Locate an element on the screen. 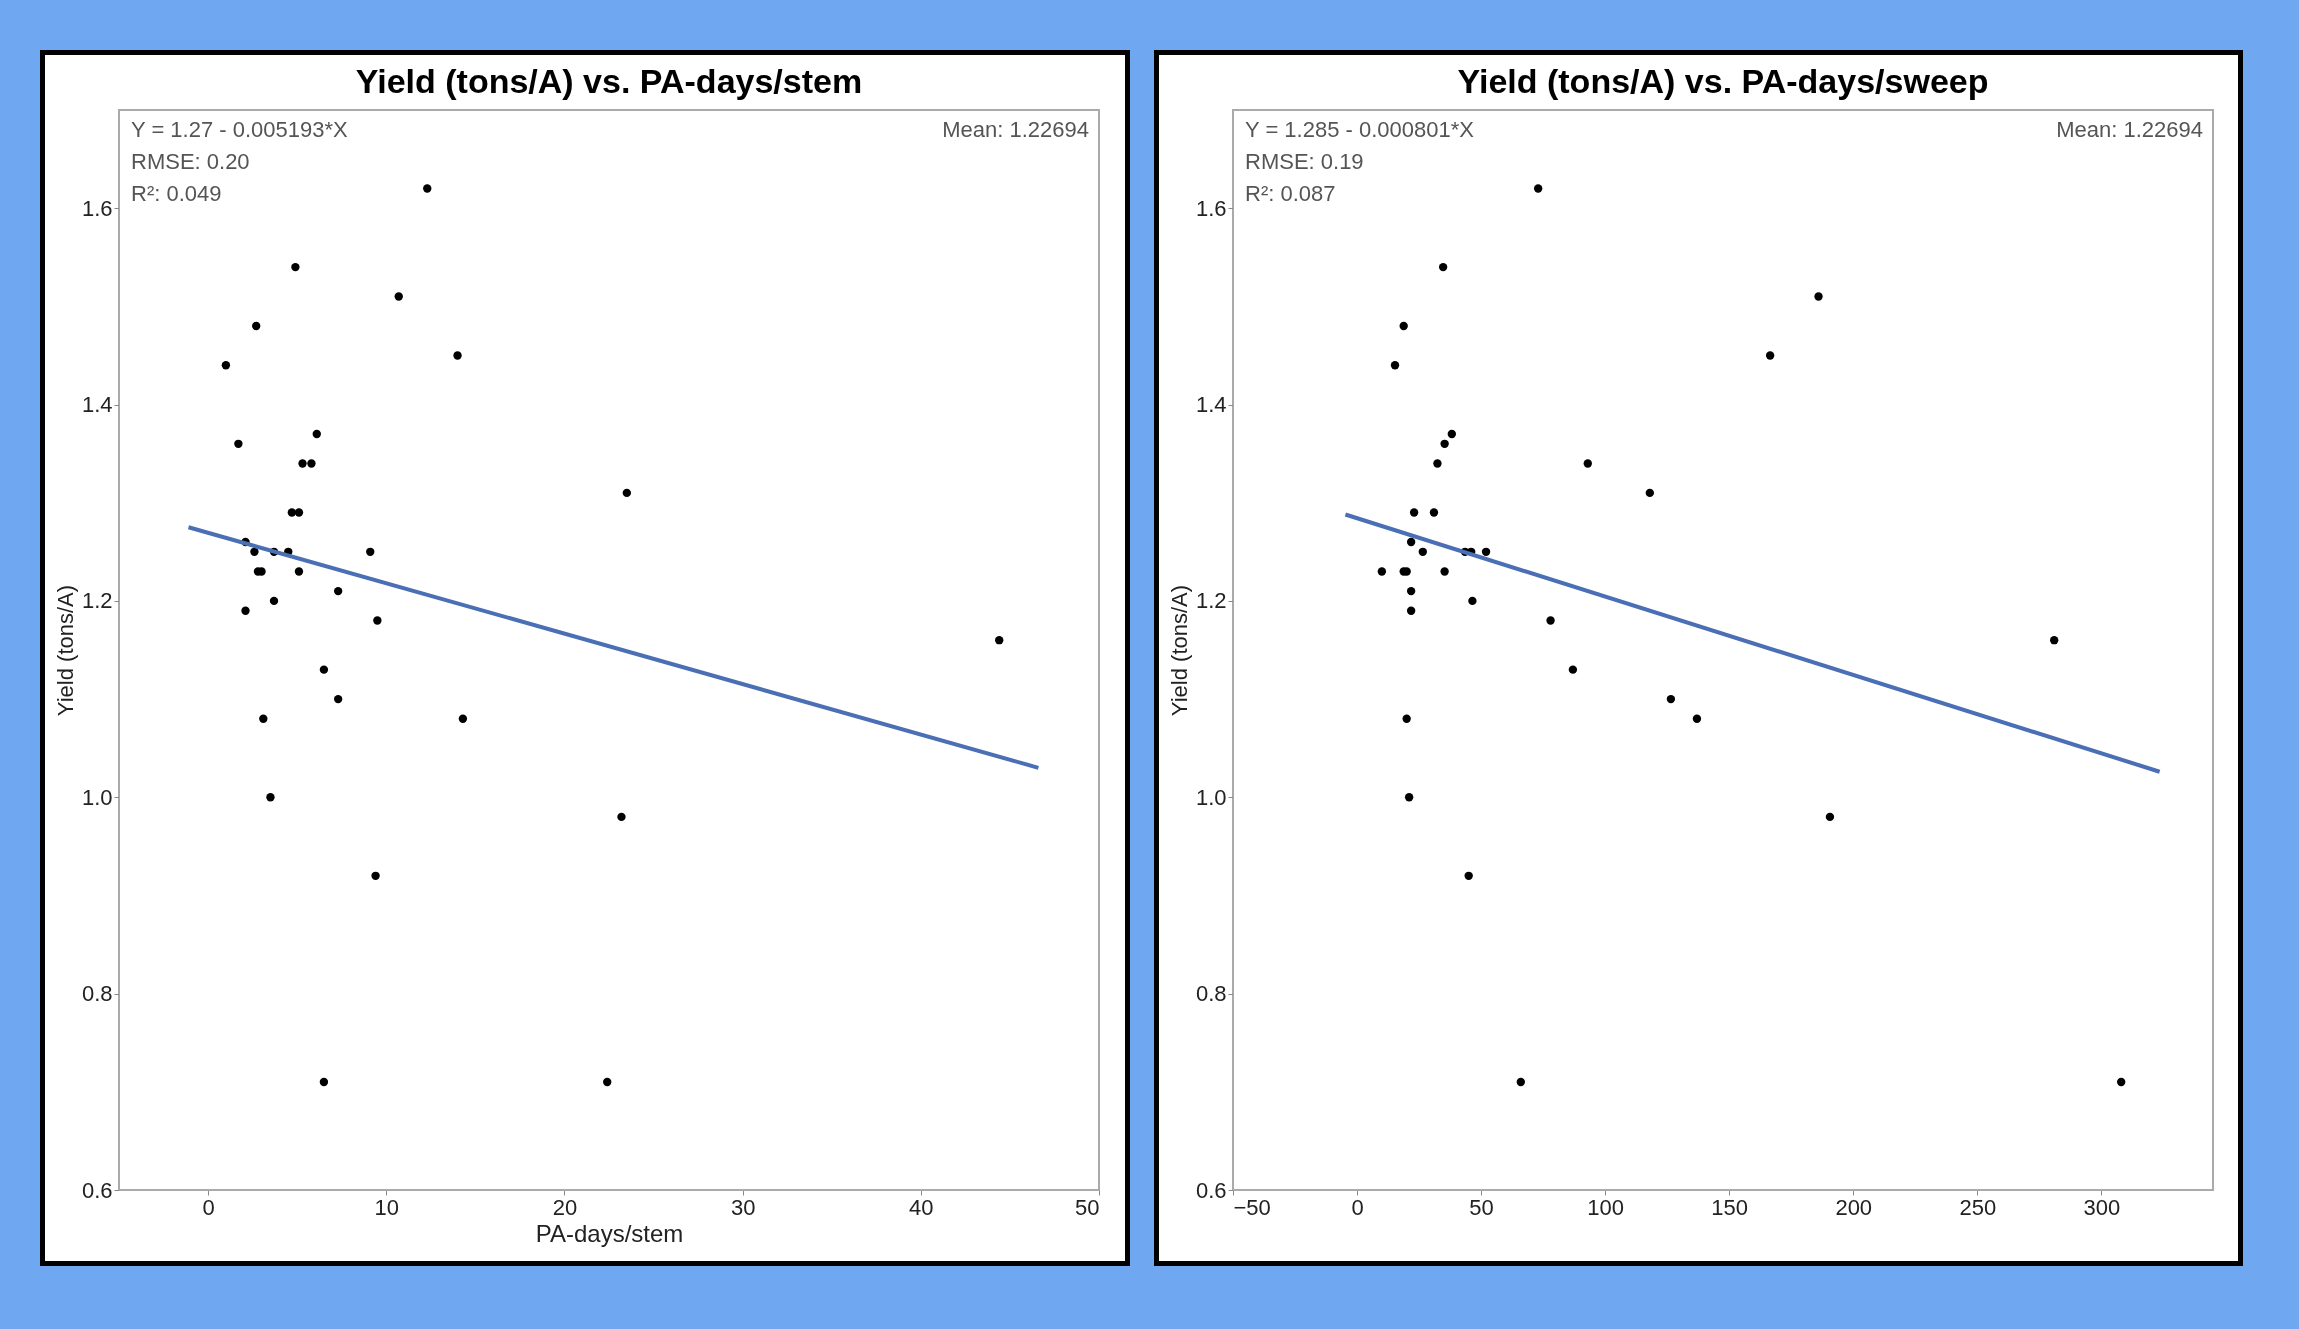  annotation: RMSE: 0.20 is located at coordinates (190, 161).